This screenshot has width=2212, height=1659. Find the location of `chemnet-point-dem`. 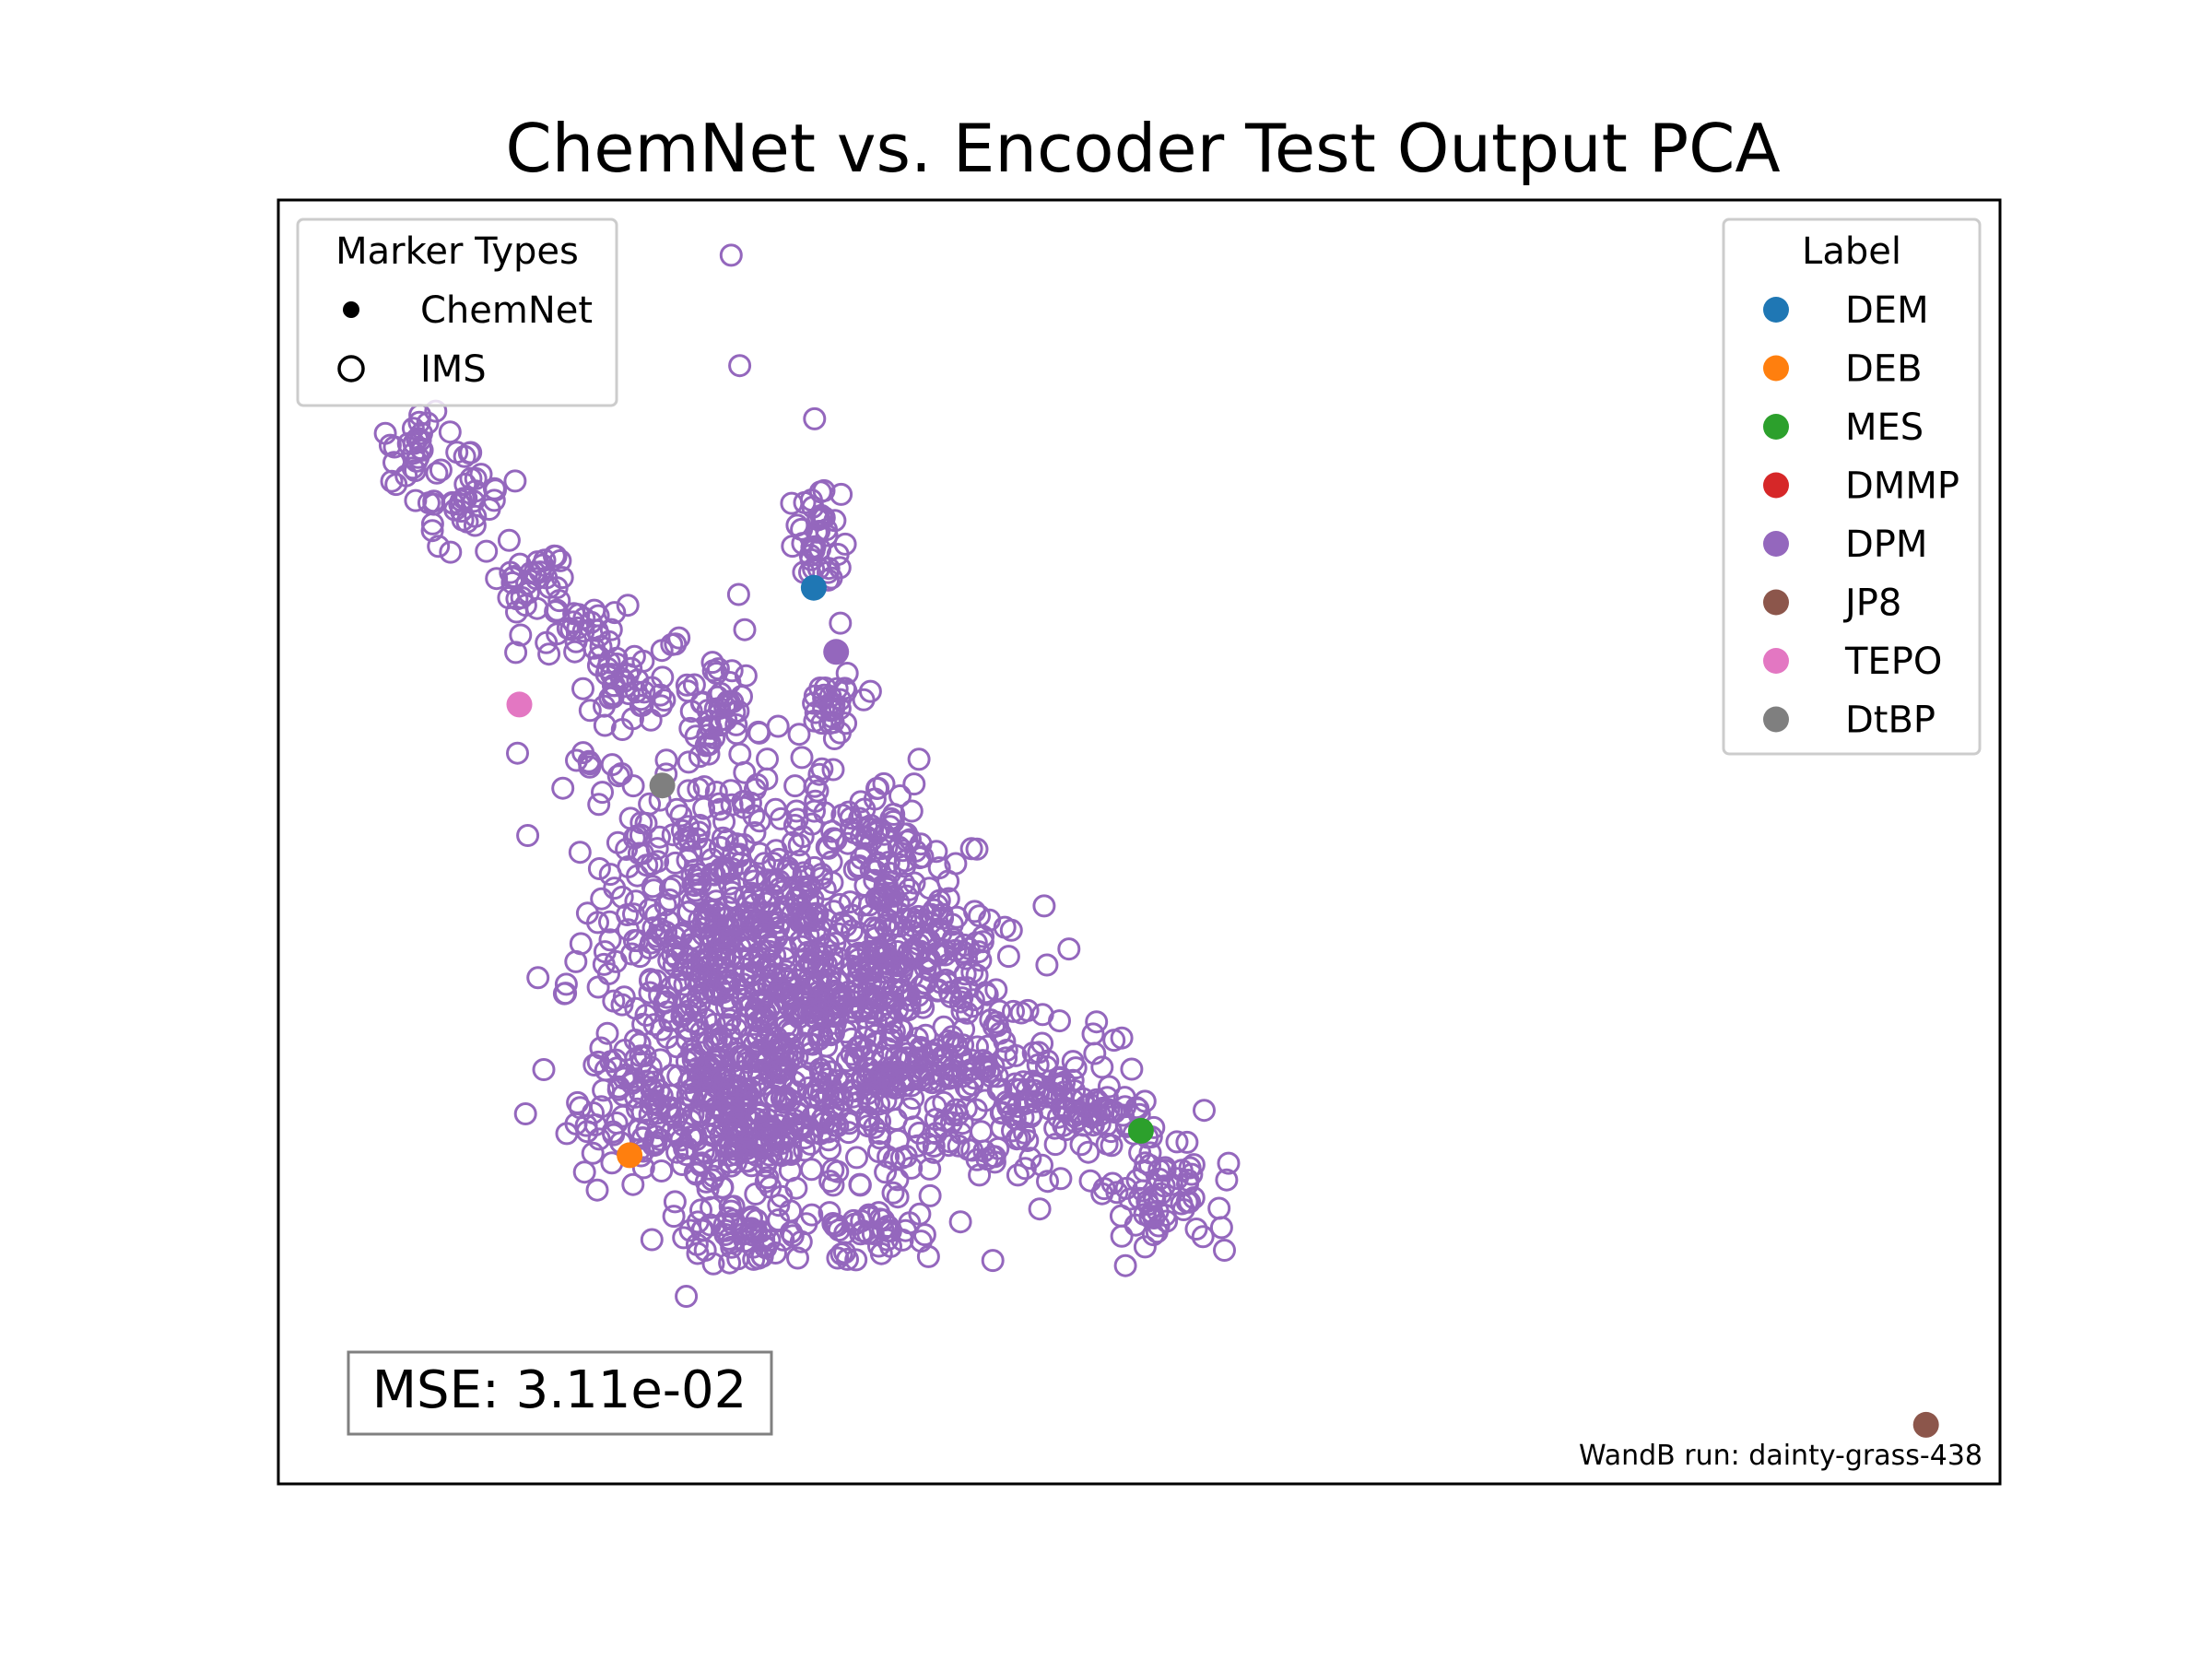

chemnet-point-dem is located at coordinates (813, 587).